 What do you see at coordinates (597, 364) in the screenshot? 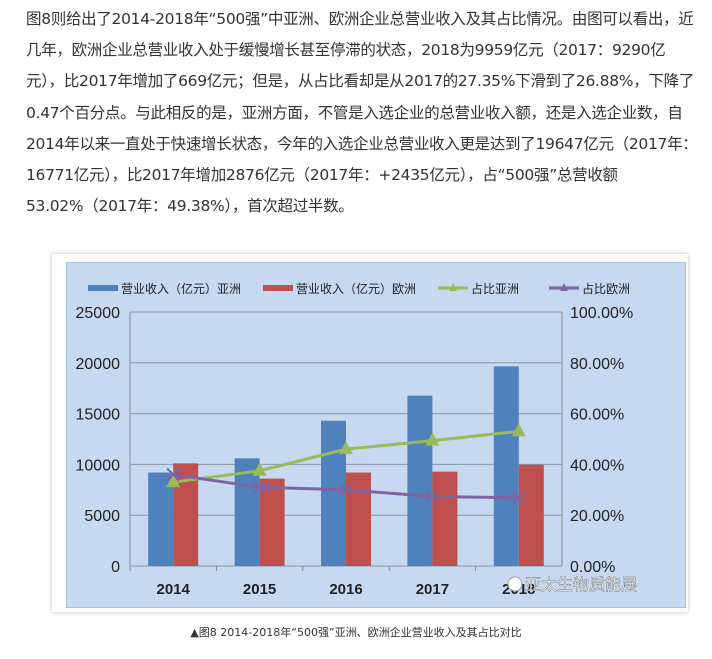
I see `y2-tick-label: 80.00%` at bounding box center [597, 364].